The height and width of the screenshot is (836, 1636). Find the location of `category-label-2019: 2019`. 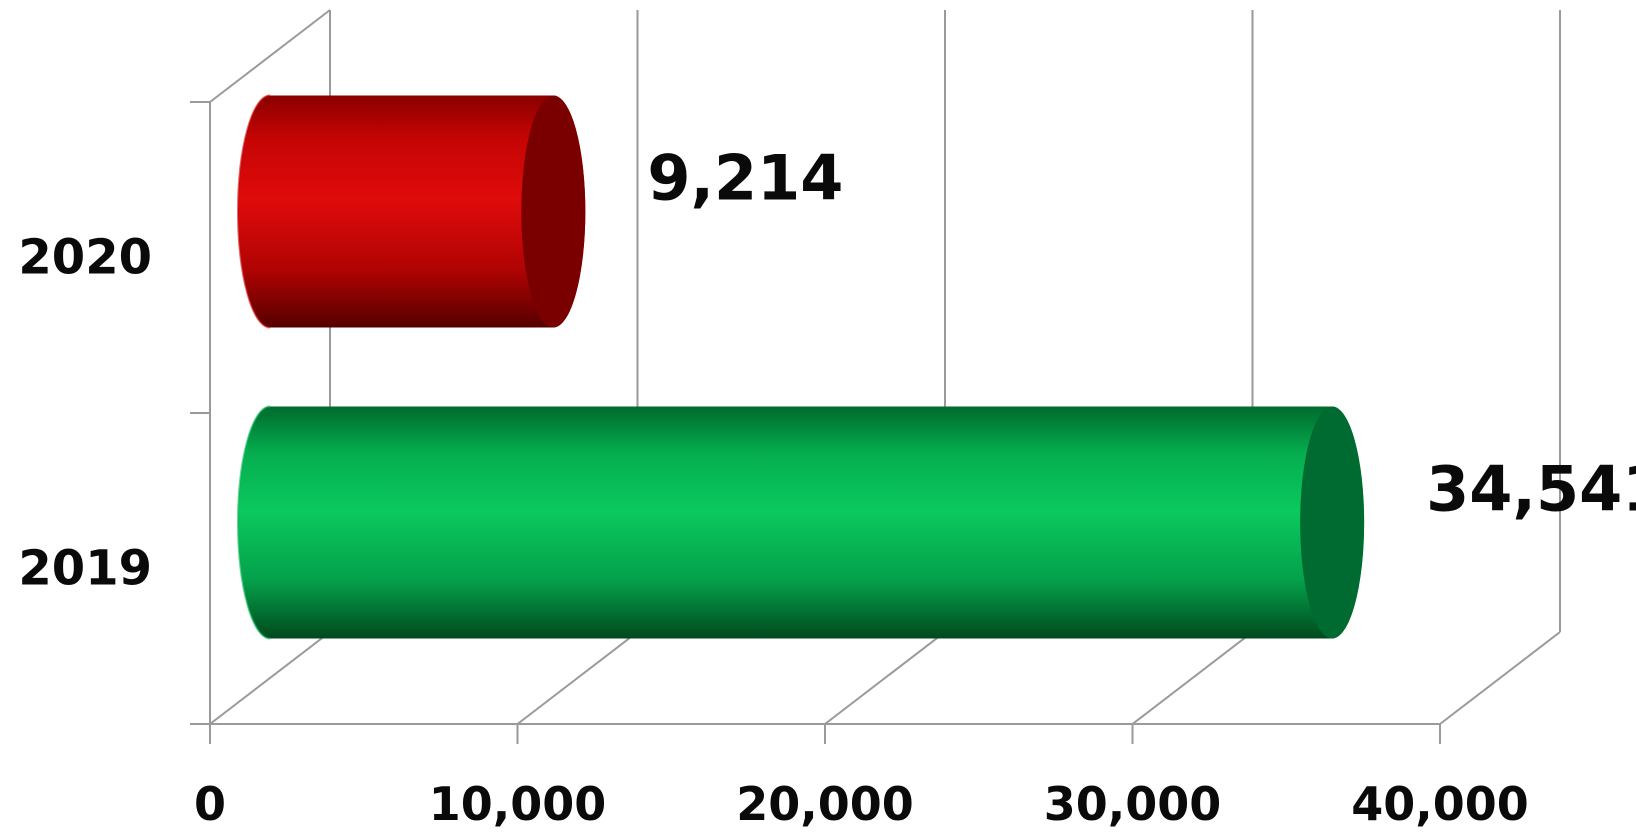

category-label-2019: 2019 is located at coordinates (85, 569).